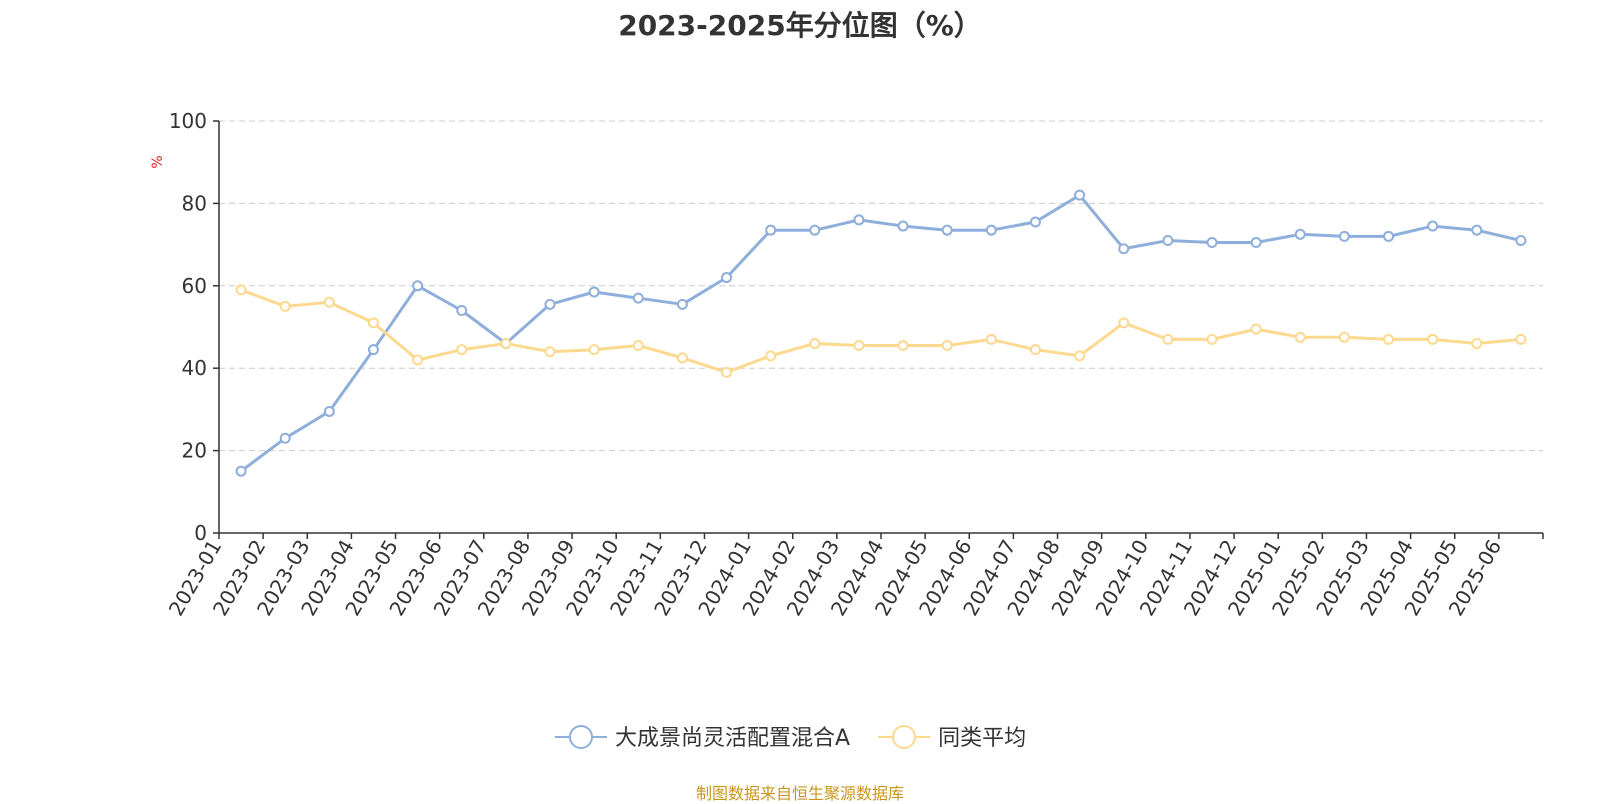 Image resolution: width=1600 pixels, height=804 pixels. I want to click on y-tick-label: 80, so click(194, 203).